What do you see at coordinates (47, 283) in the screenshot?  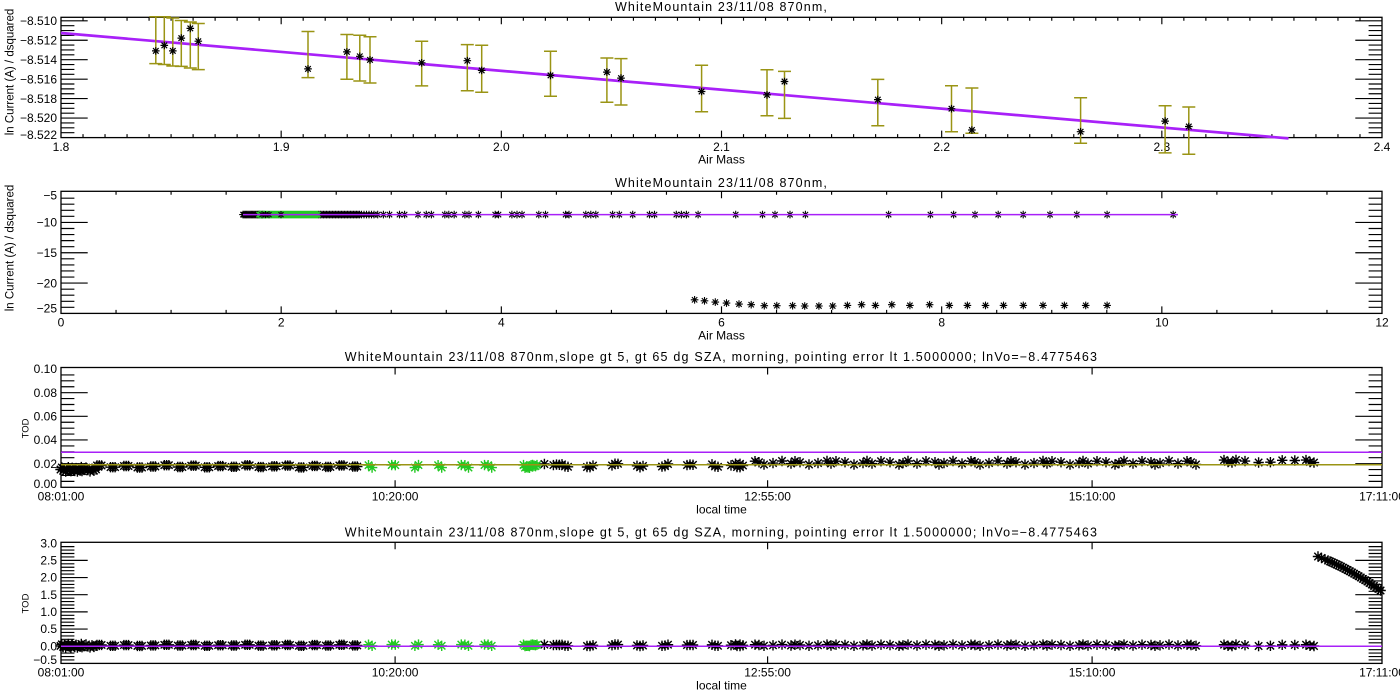 I see `svg-text: −20` at bounding box center [47, 283].